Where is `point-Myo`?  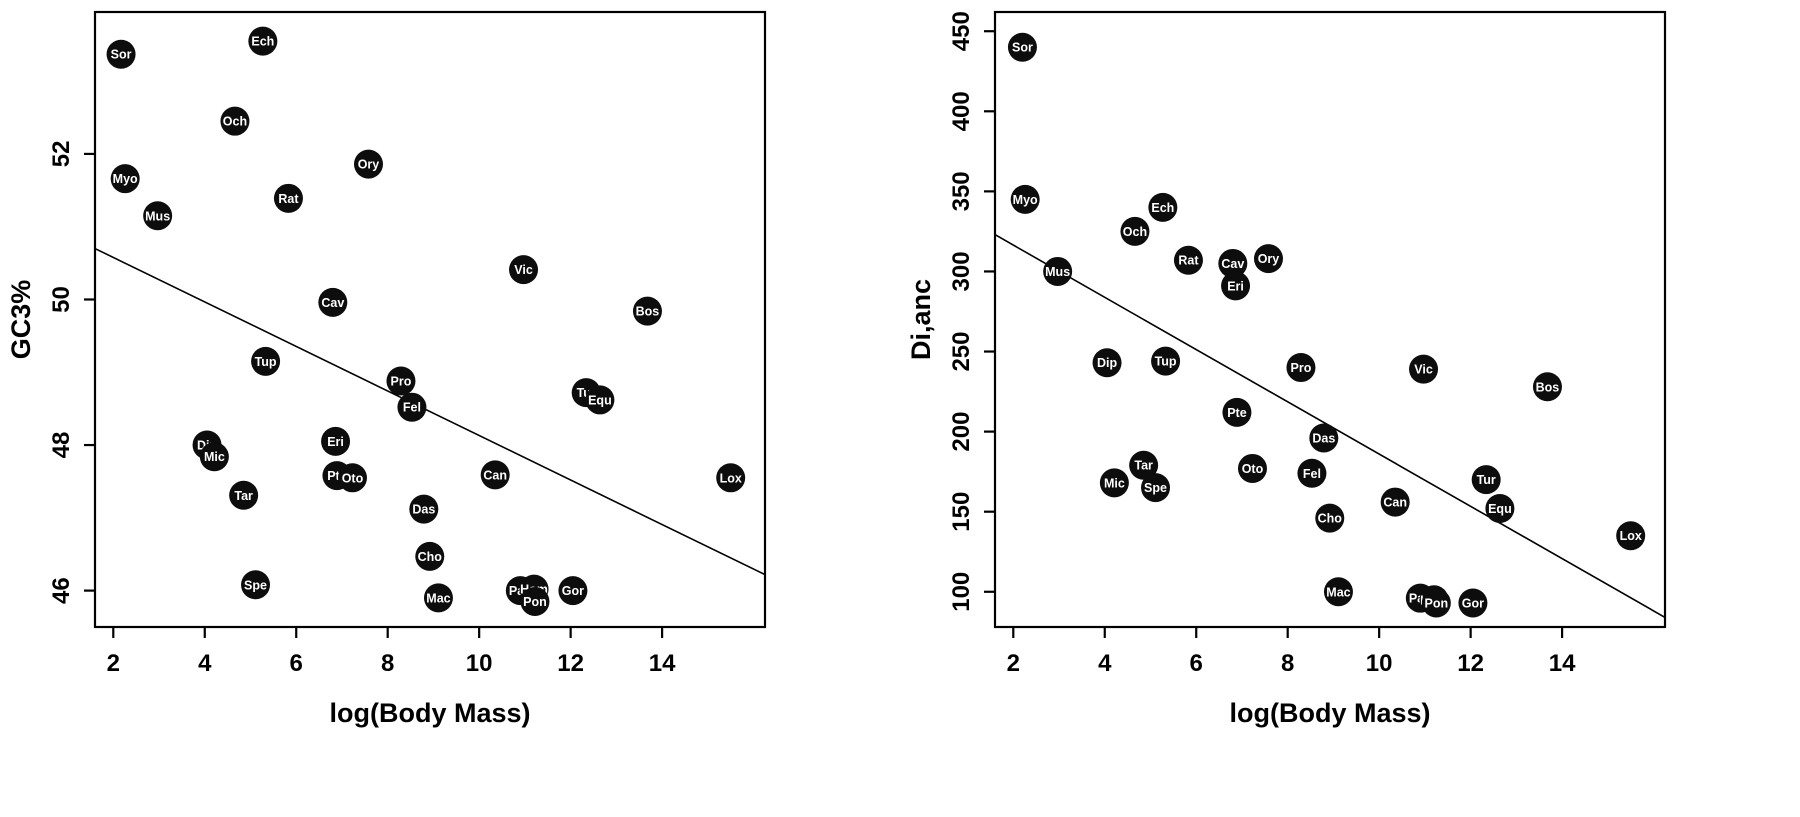 point-Myo is located at coordinates (125, 179).